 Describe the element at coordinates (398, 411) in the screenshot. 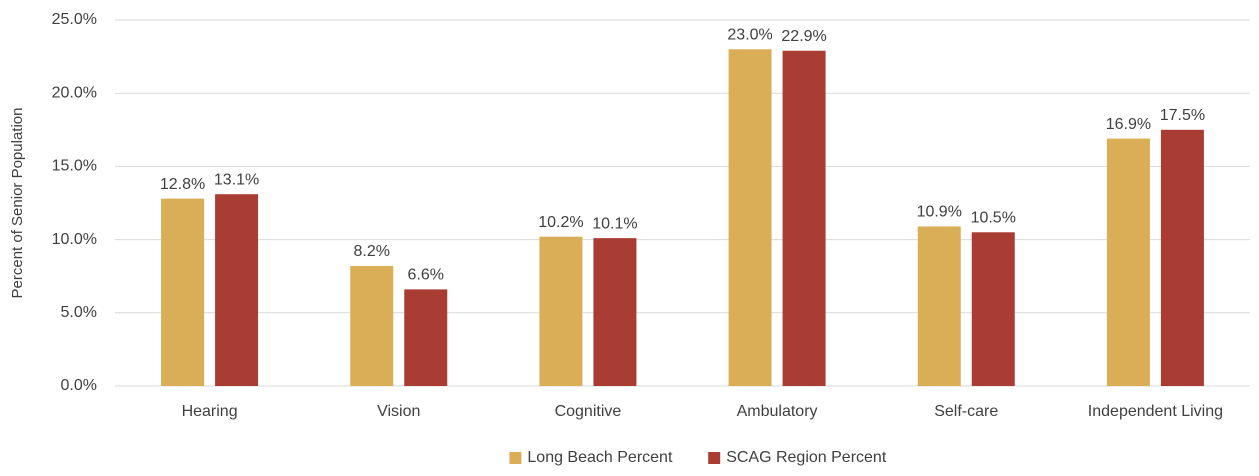

I see `x-tick-label: Vision` at that location.